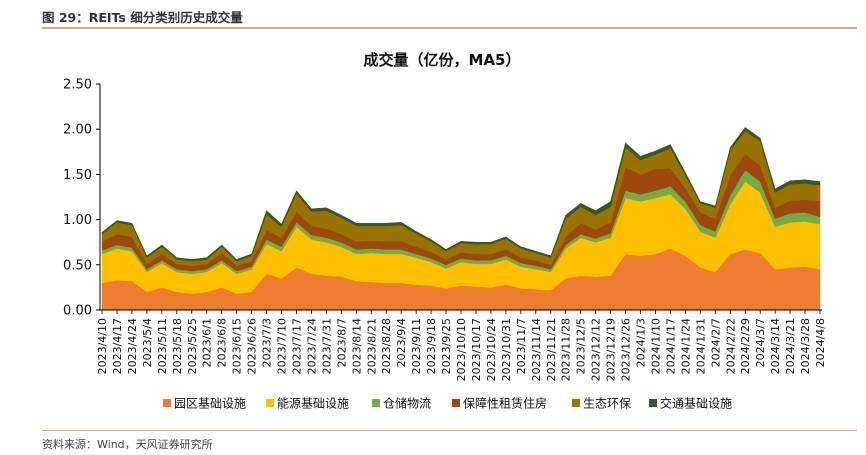 The image size is (866, 455). What do you see at coordinates (127, 444) in the screenshot?
I see `source-note: 资料来源：Wind，天风证券研究所` at bounding box center [127, 444].